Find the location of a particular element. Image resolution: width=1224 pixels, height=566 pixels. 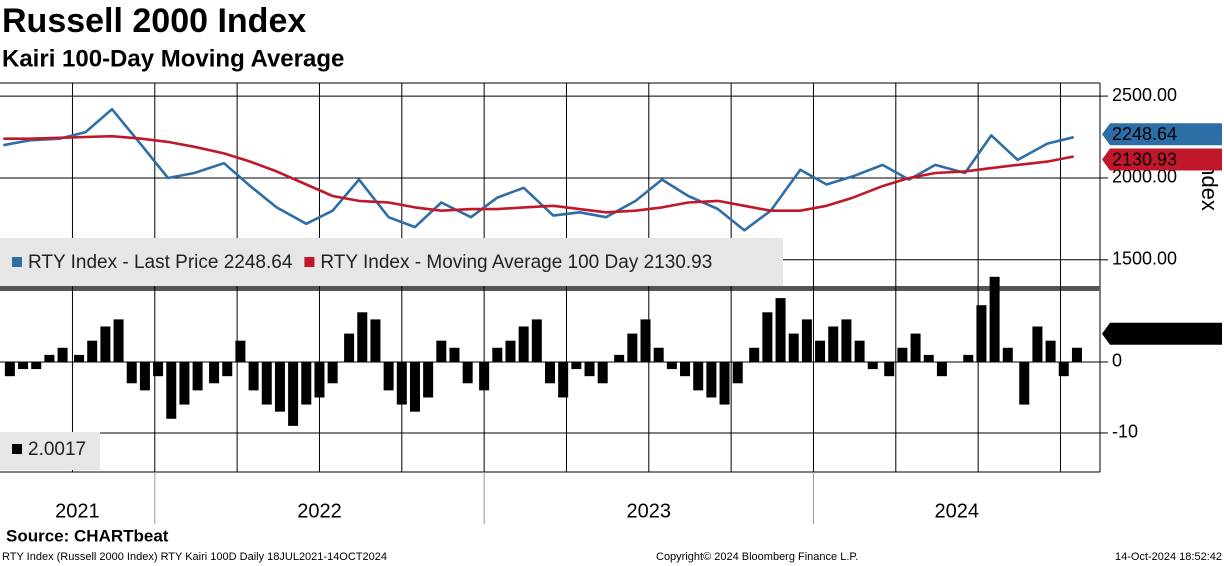

chart-title: Russell 2000 Index is located at coordinates (154, 21).